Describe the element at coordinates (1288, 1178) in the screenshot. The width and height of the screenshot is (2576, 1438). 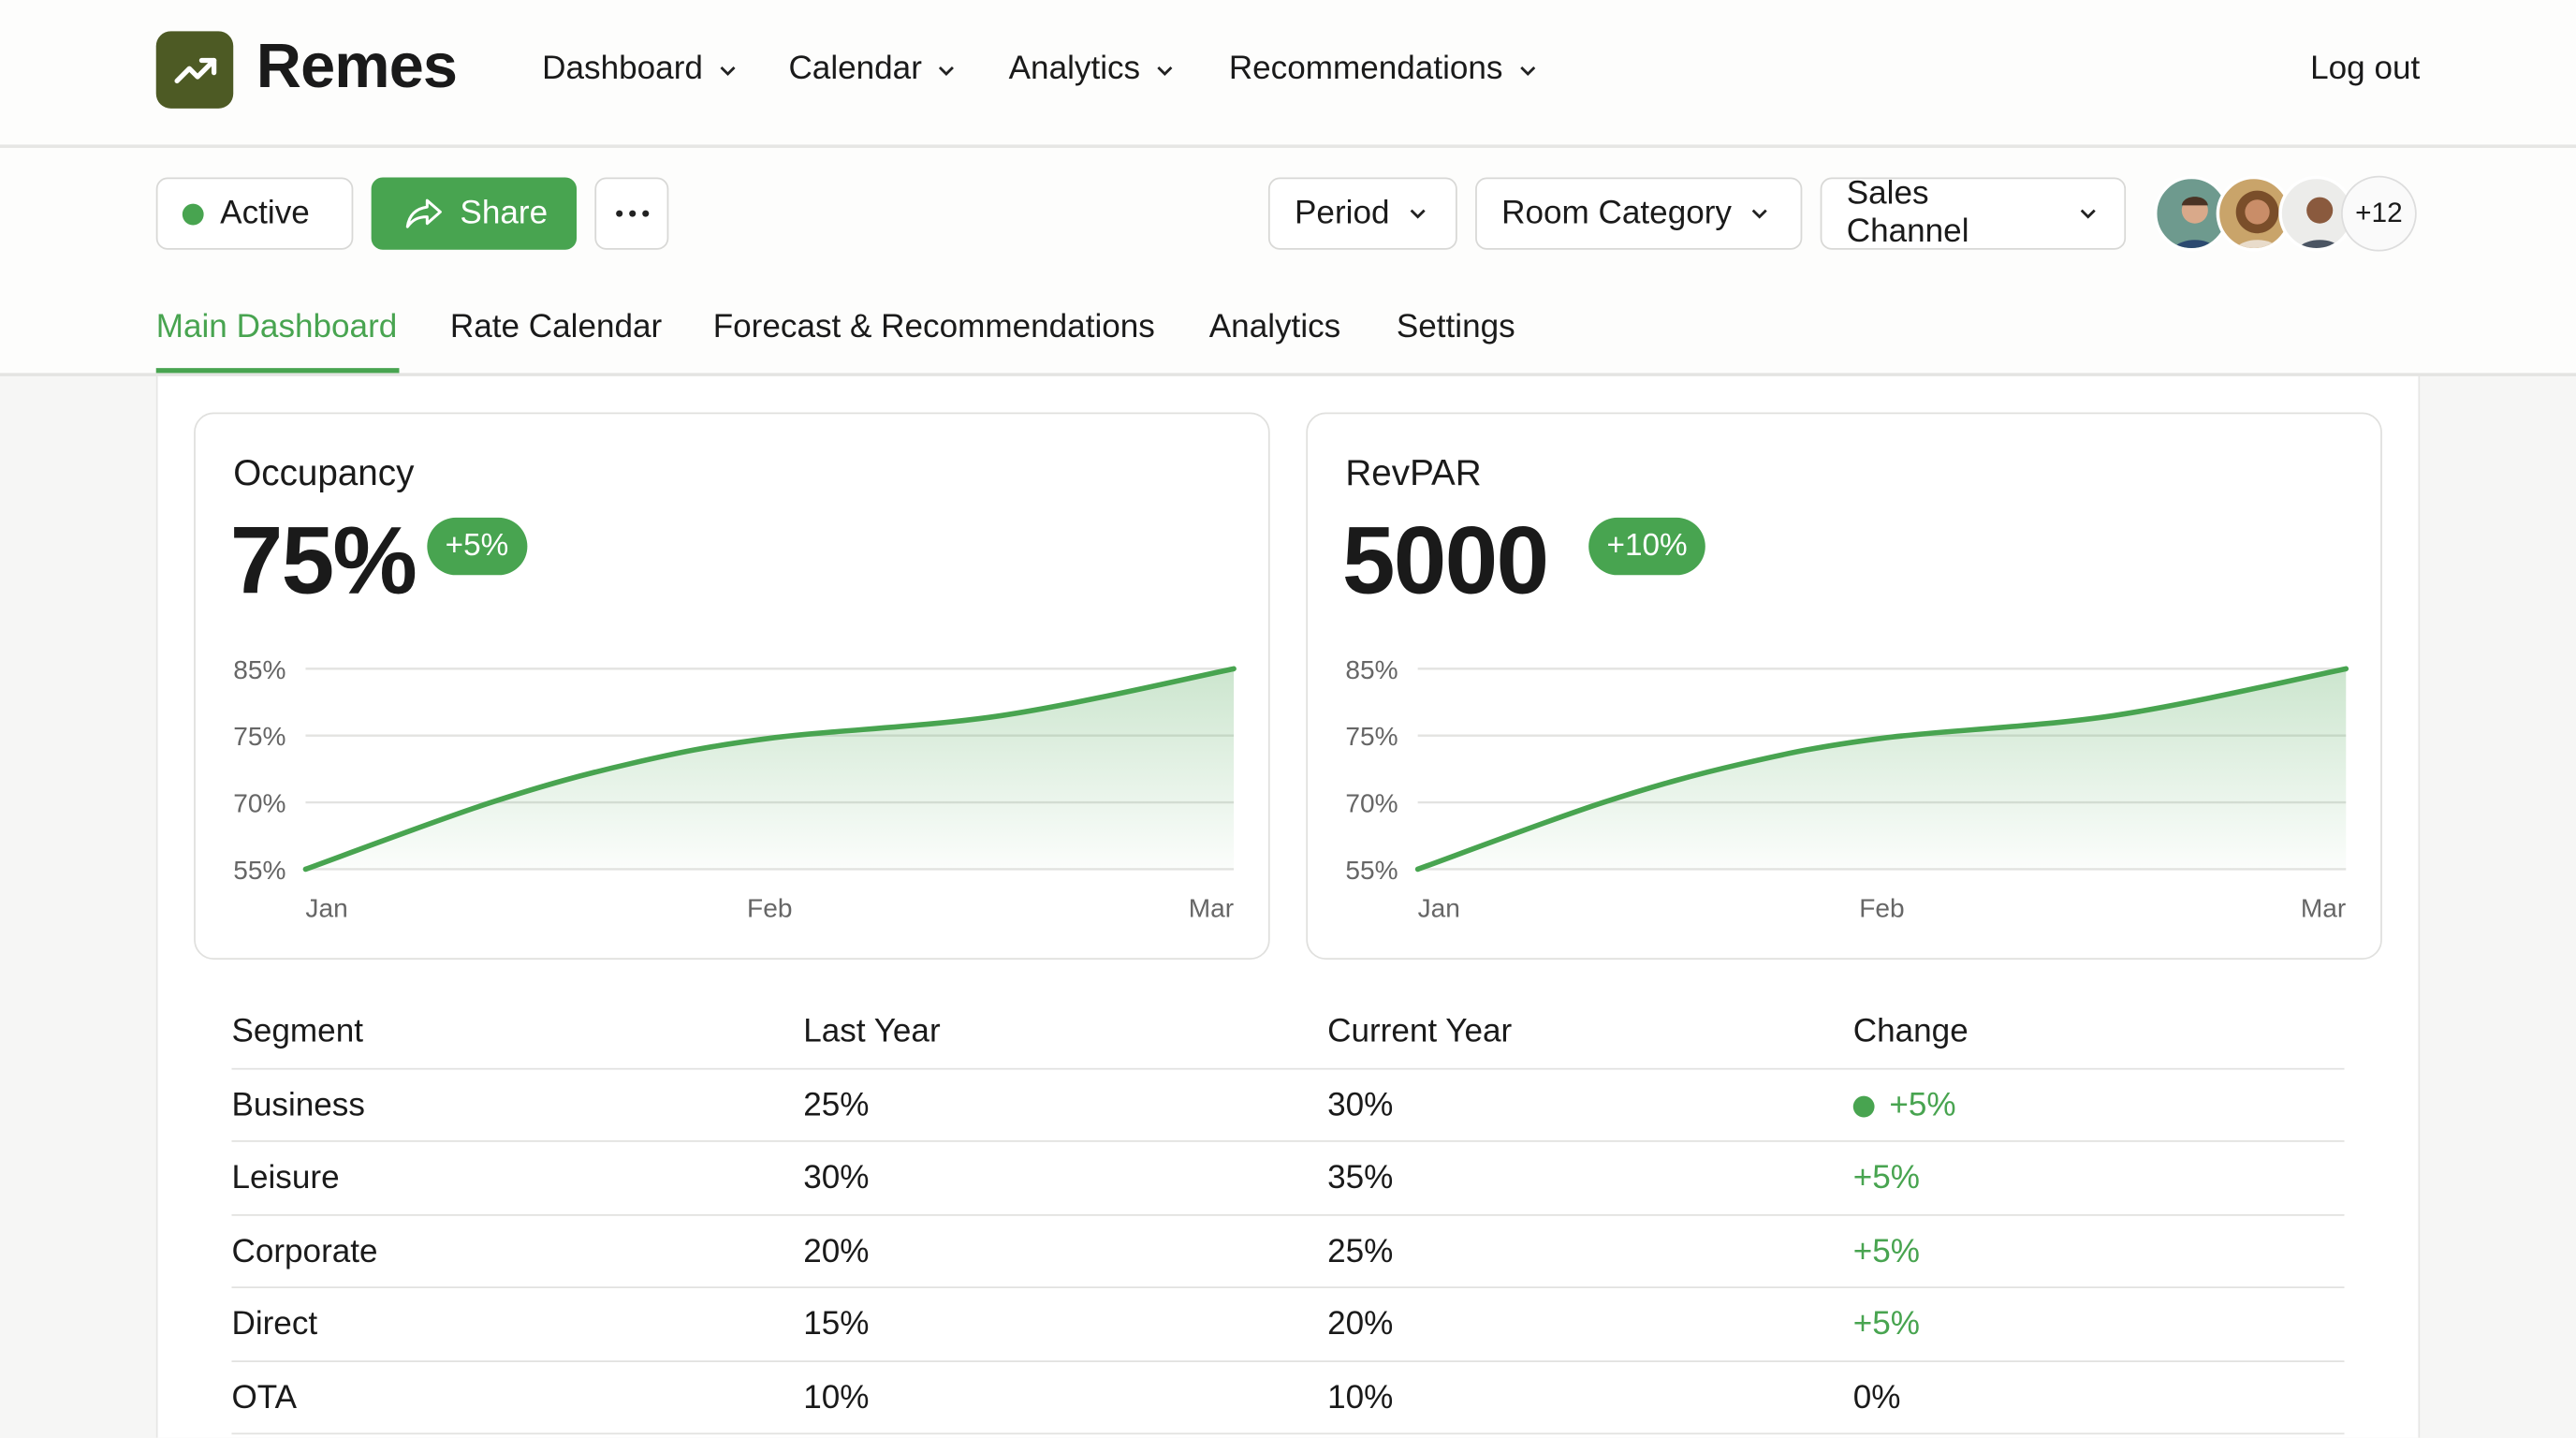
I see `table-row: Leisure 30% 35% +5%` at that location.